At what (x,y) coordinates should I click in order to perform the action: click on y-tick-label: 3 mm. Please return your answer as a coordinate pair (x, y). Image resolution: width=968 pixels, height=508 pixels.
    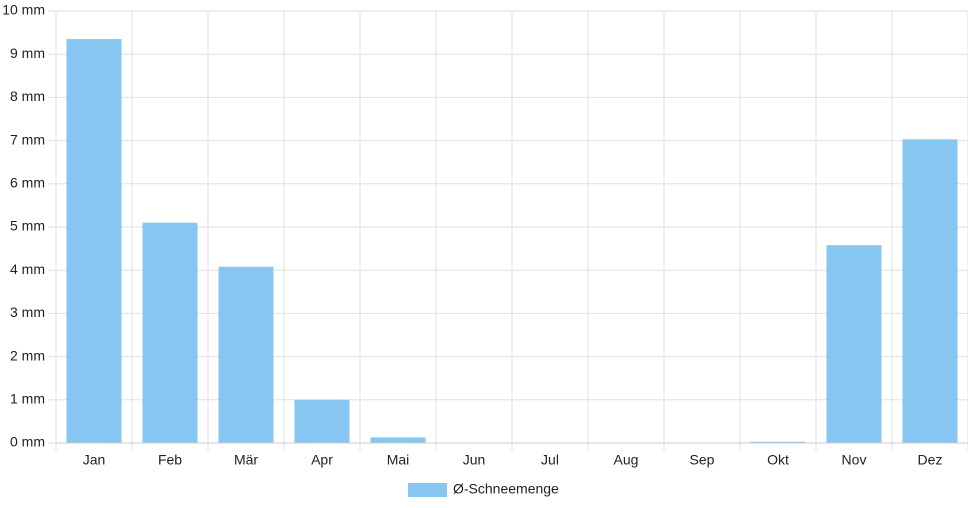
    Looking at the image, I should click on (27, 312).